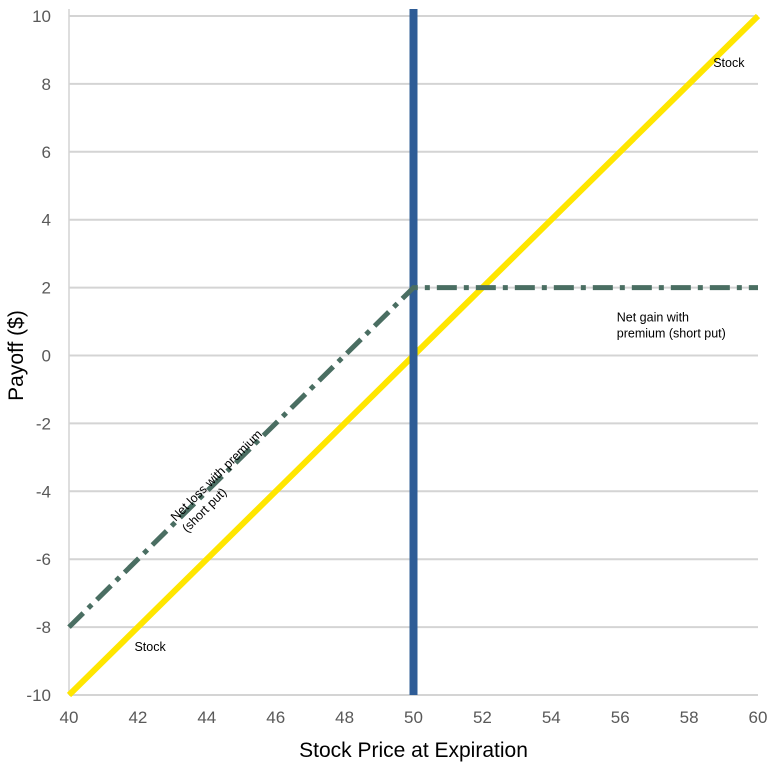 This screenshot has width=771, height=764. What do you see at coordinates (206, 717) in the screenshot?
I see `x-tick-label: 44` at bounding box center [206, 717].